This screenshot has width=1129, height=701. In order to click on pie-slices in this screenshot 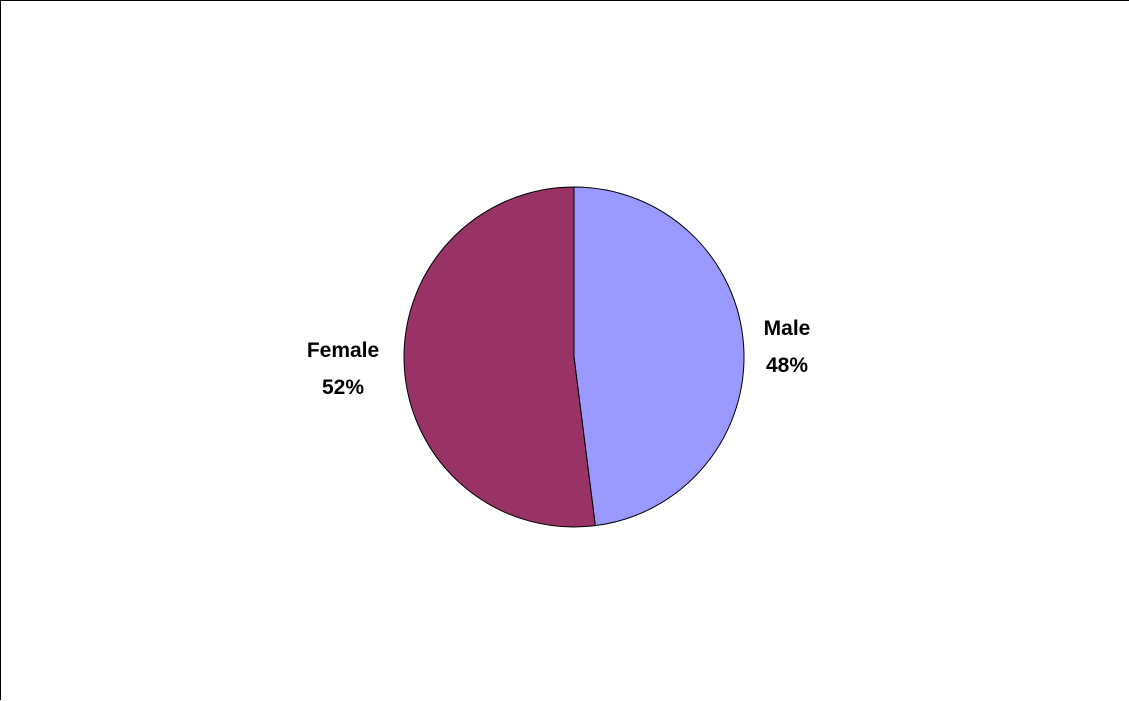, I will do `click(574, 357)`.